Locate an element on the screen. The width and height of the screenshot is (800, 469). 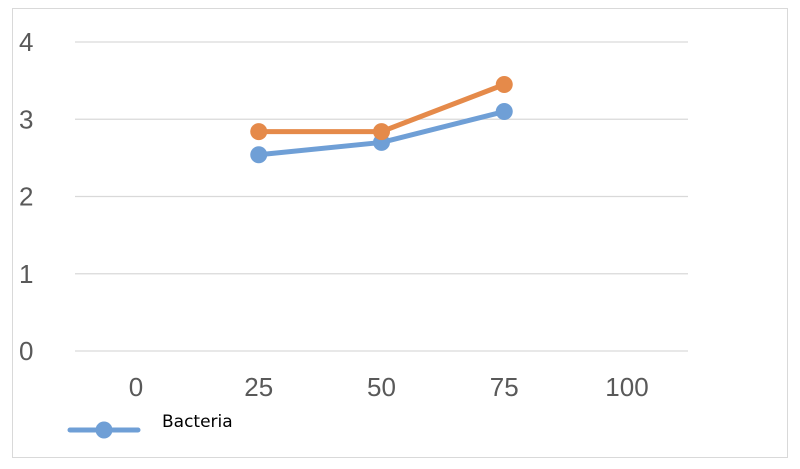
x-tick-label-75: 75 is located at coordinates (504, 387).